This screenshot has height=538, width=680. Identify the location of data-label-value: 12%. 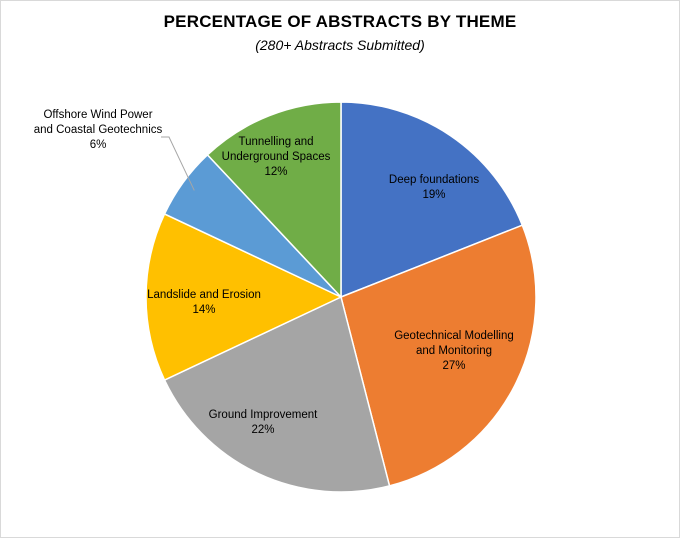
(275, 172).